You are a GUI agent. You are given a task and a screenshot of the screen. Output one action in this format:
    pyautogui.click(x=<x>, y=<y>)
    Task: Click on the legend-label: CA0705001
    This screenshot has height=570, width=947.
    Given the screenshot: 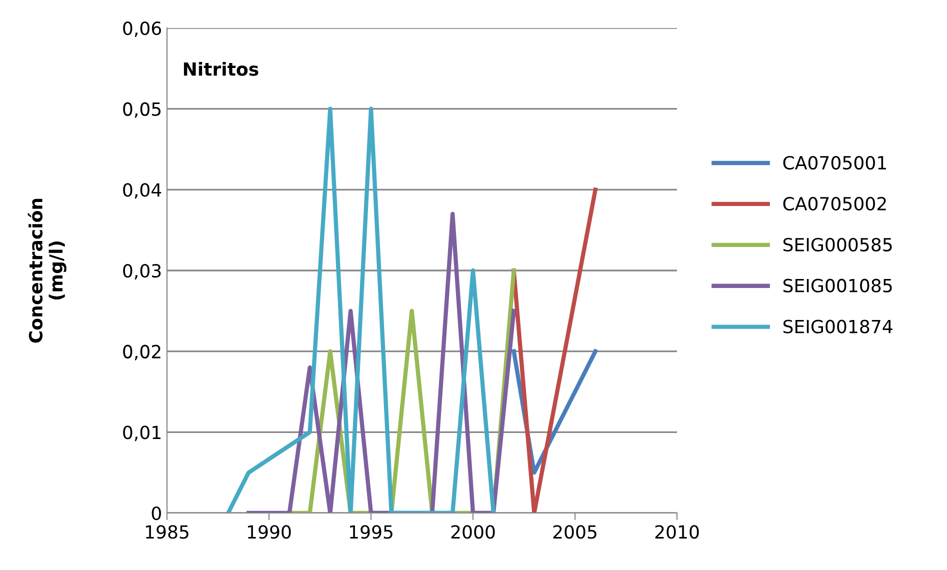 What is the action you would take?
    pyautogui.click(x=834, y=163)
    